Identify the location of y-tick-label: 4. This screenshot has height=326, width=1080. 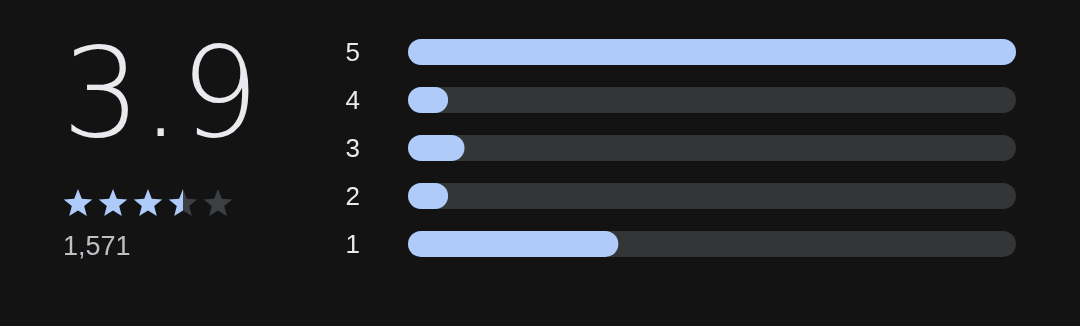
(352, 100).